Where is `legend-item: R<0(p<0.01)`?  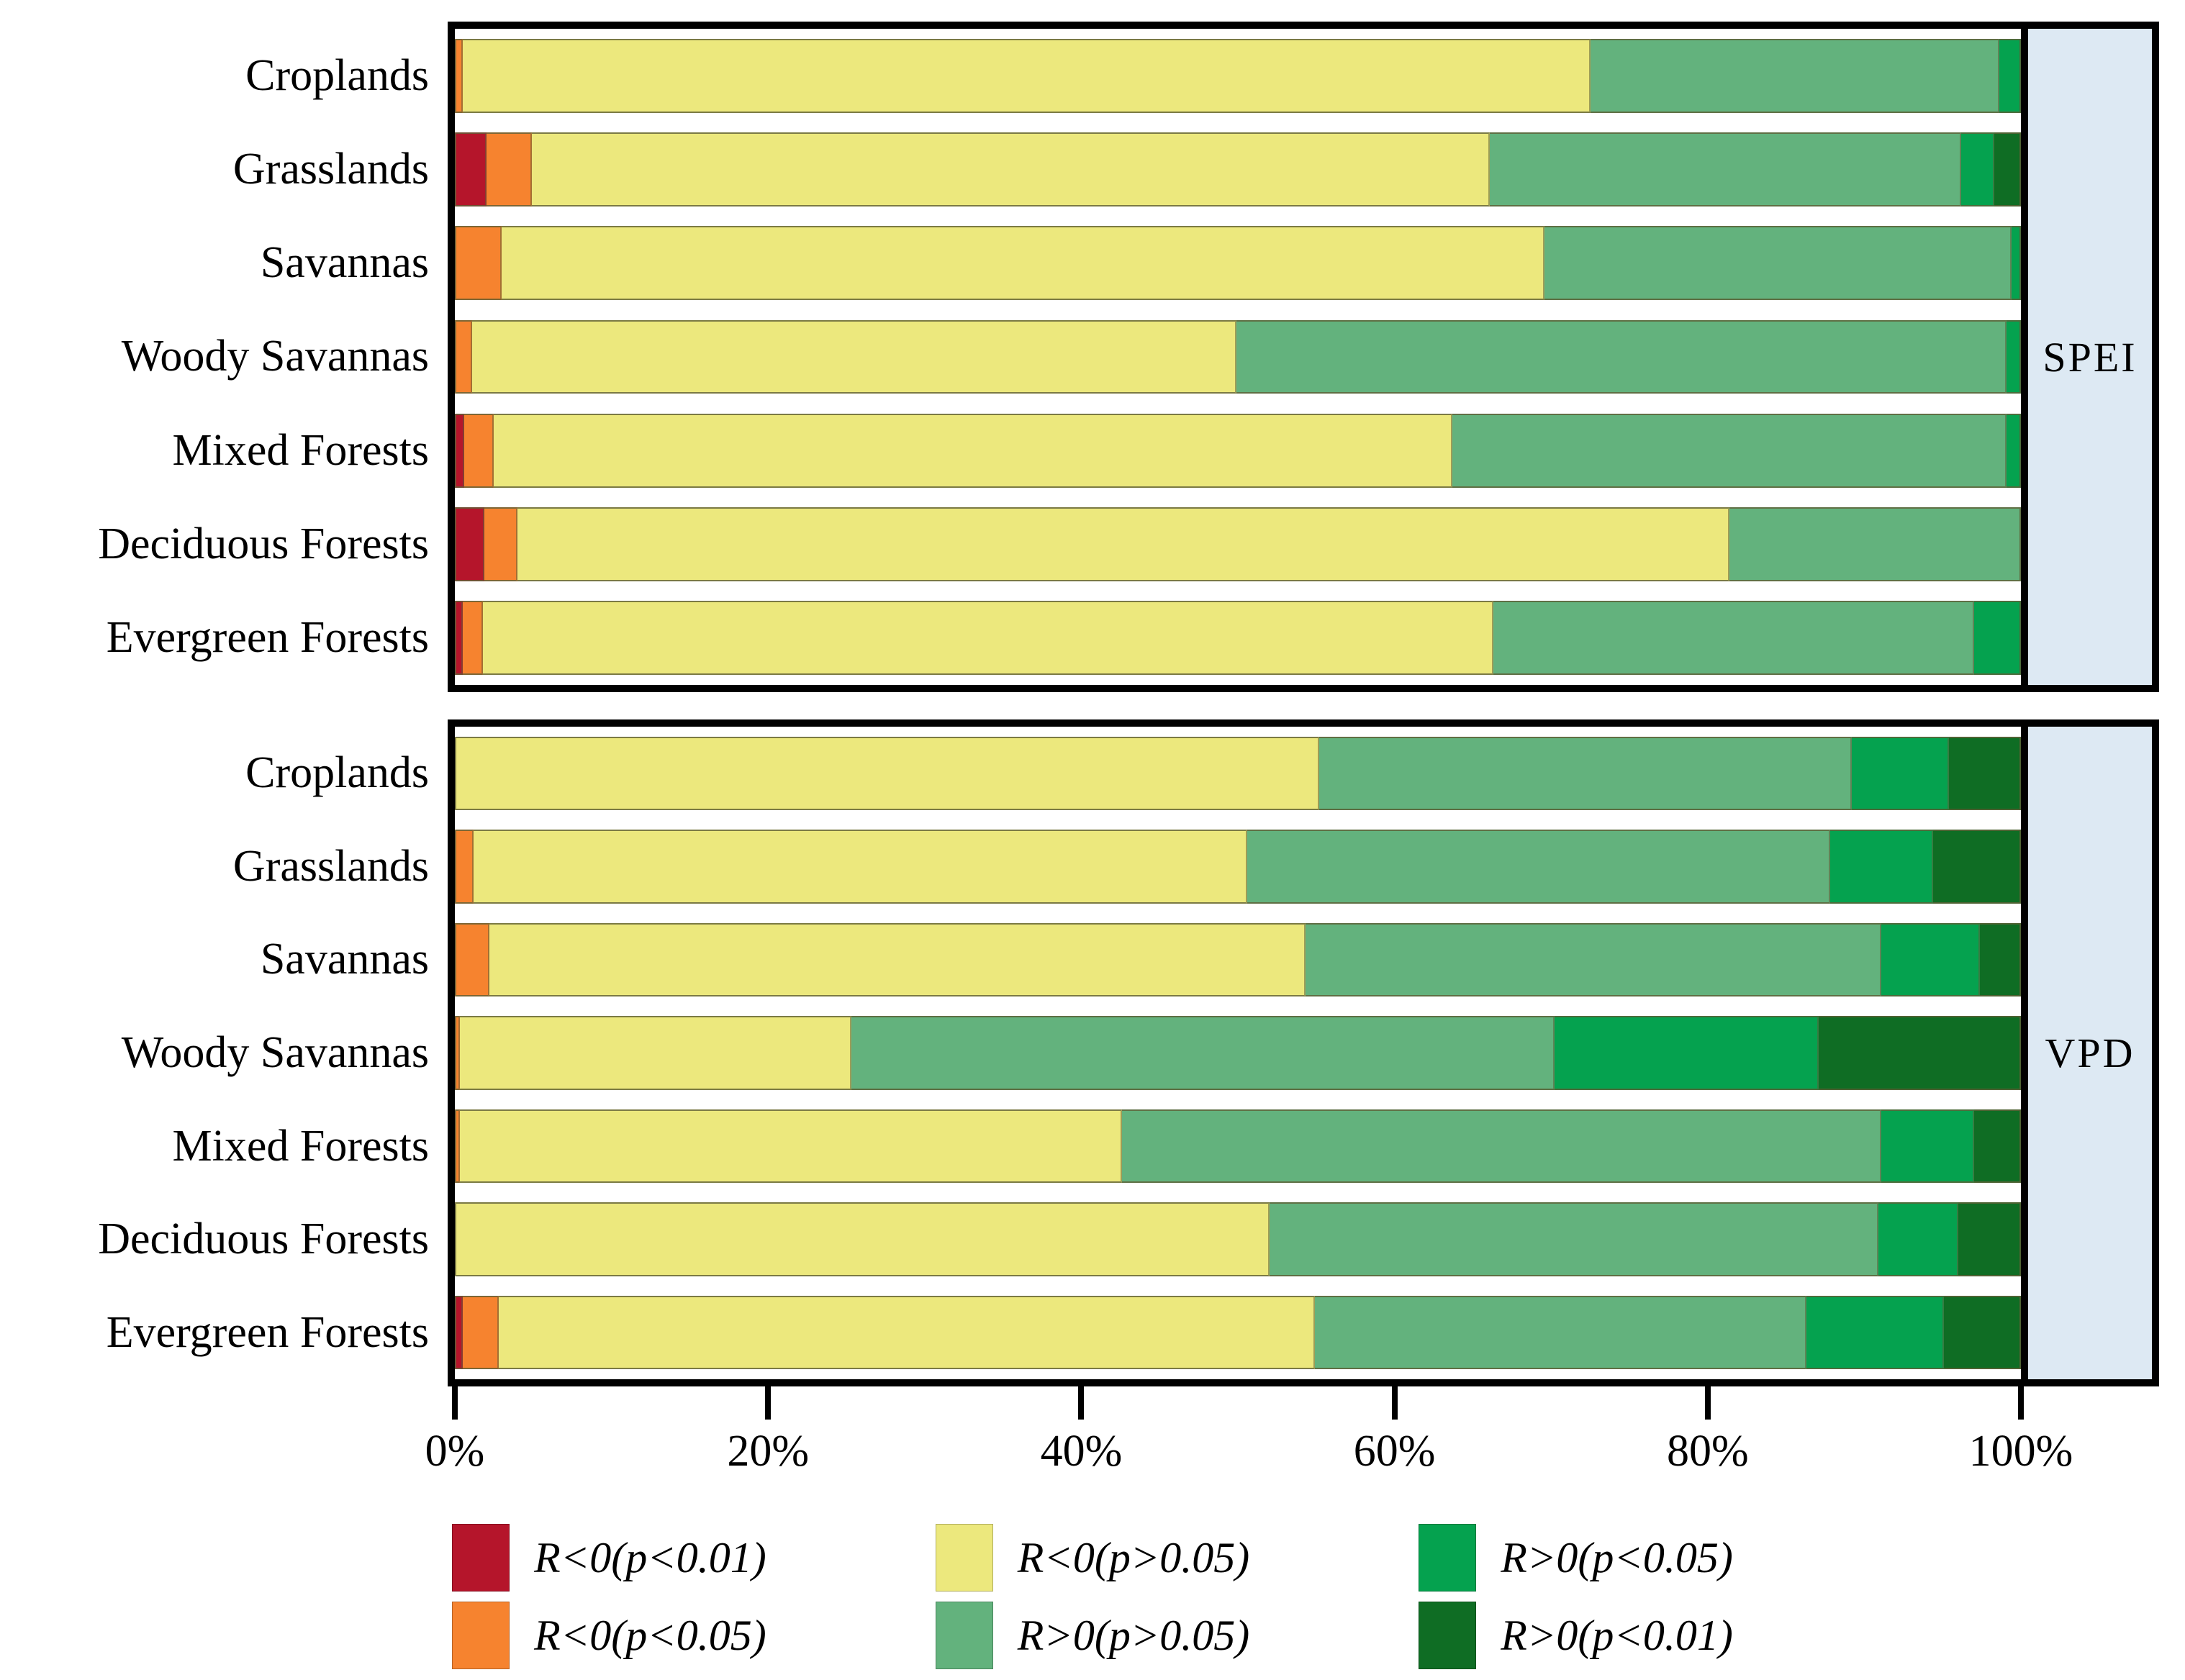
legend-item: R<0(p<0.01) is located at coordinates (609, 1558).